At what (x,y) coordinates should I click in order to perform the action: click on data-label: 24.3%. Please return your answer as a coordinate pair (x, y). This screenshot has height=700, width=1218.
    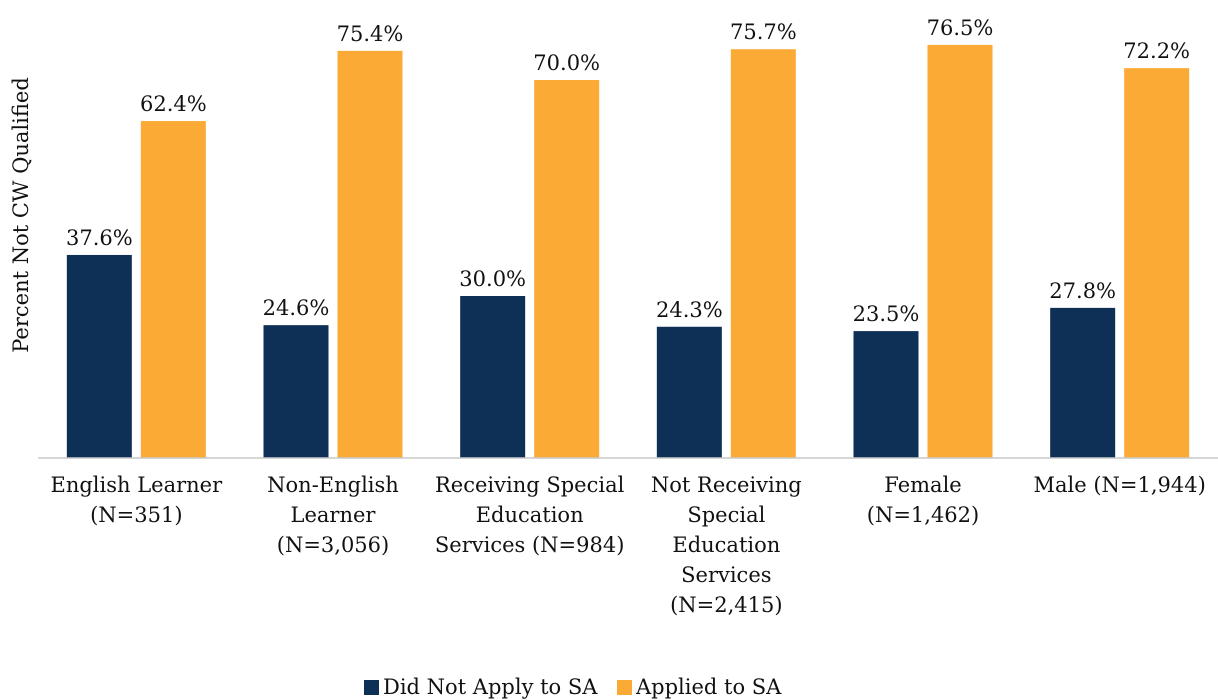
    Looking at the image, I should click on (689, 310).